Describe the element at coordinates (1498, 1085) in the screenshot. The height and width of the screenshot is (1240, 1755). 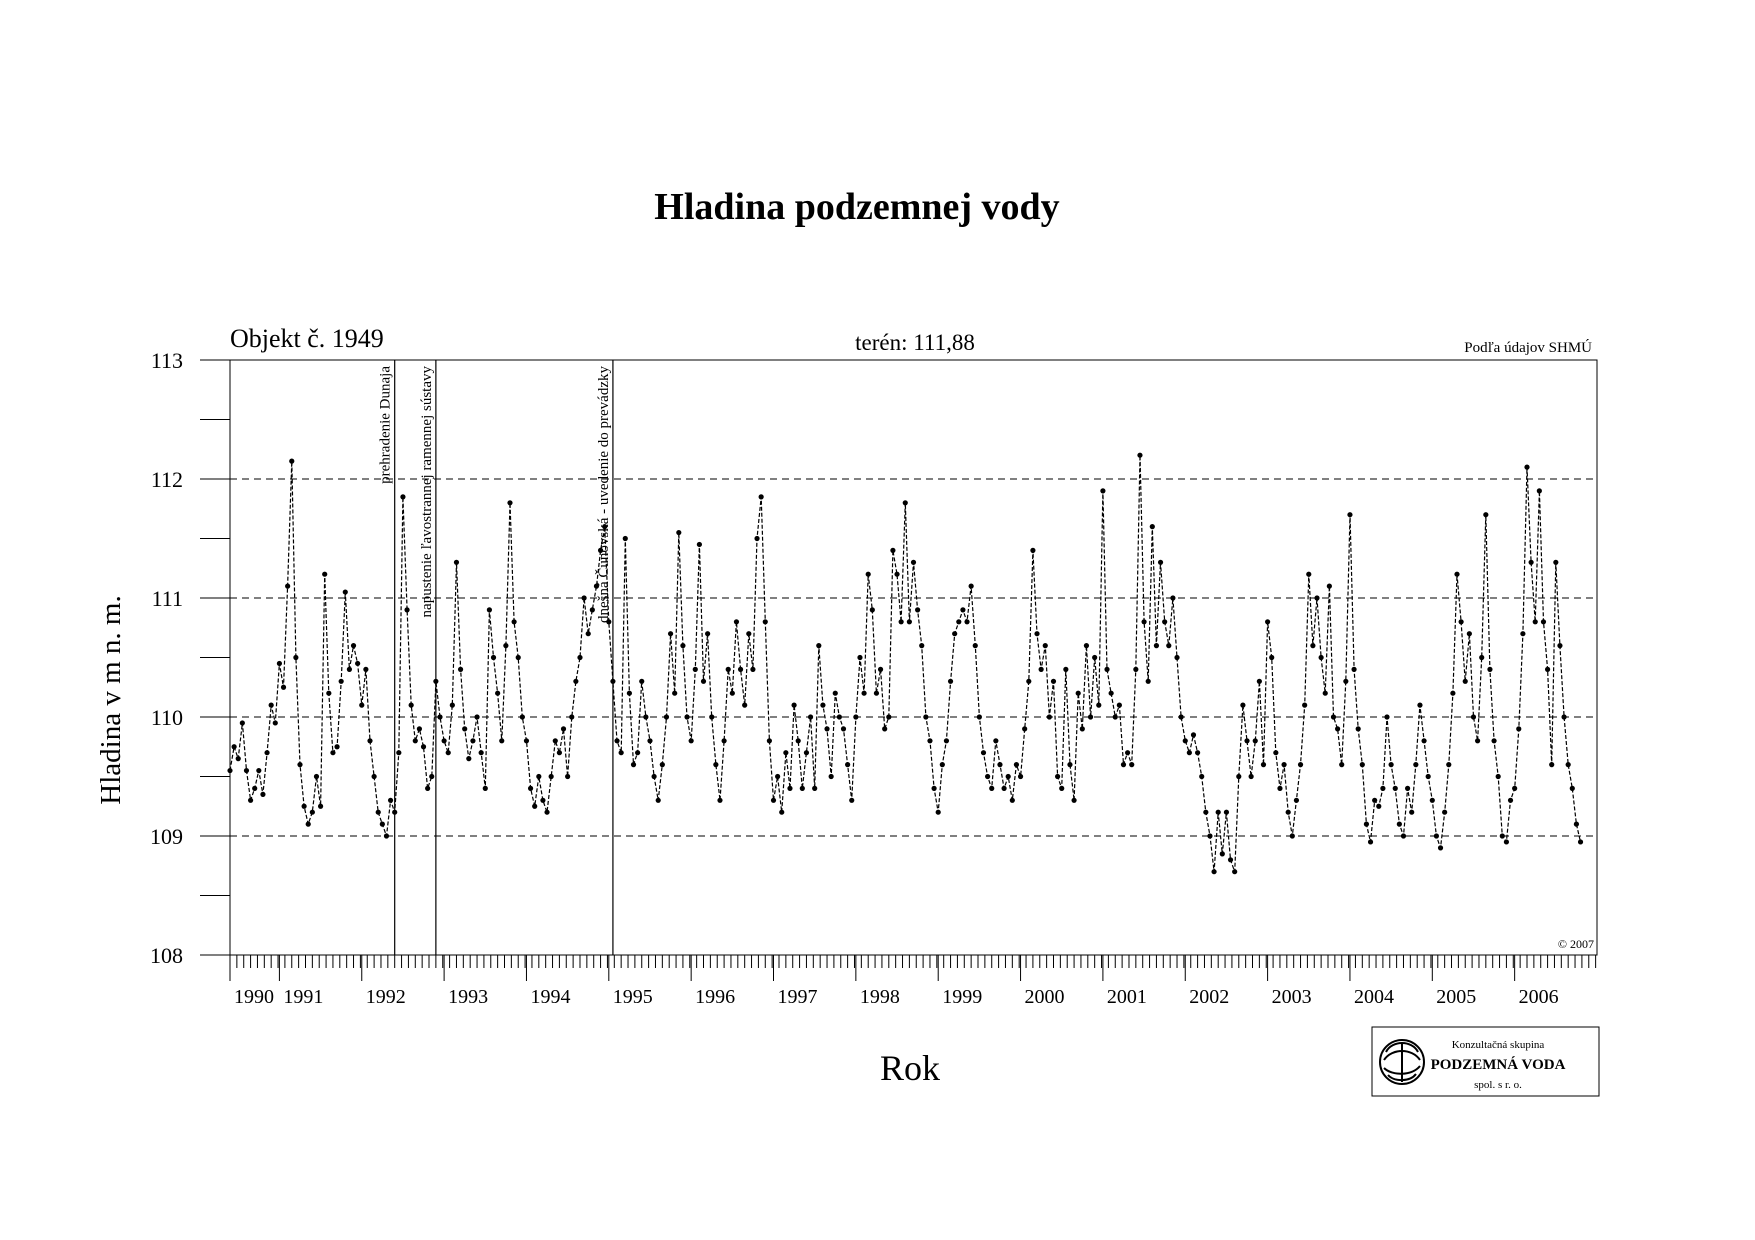
I see `logo-line-3: spol. s r. o.` at that location.